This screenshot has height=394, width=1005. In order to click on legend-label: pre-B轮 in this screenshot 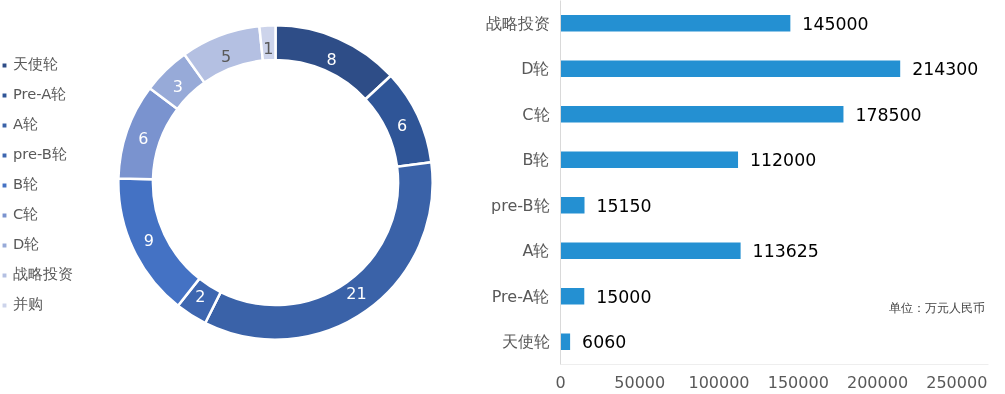, I will do `click(40, 154)`.